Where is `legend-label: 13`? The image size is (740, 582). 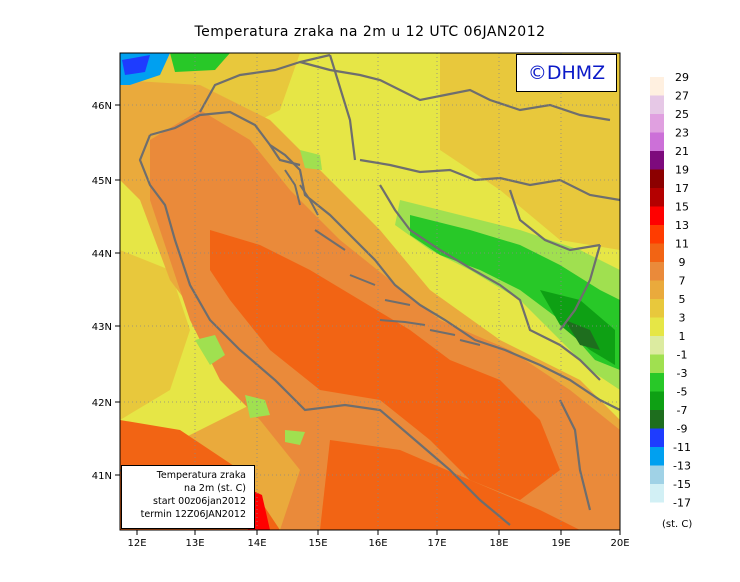 legend-label: 13 is located at coordinates (682, 225).